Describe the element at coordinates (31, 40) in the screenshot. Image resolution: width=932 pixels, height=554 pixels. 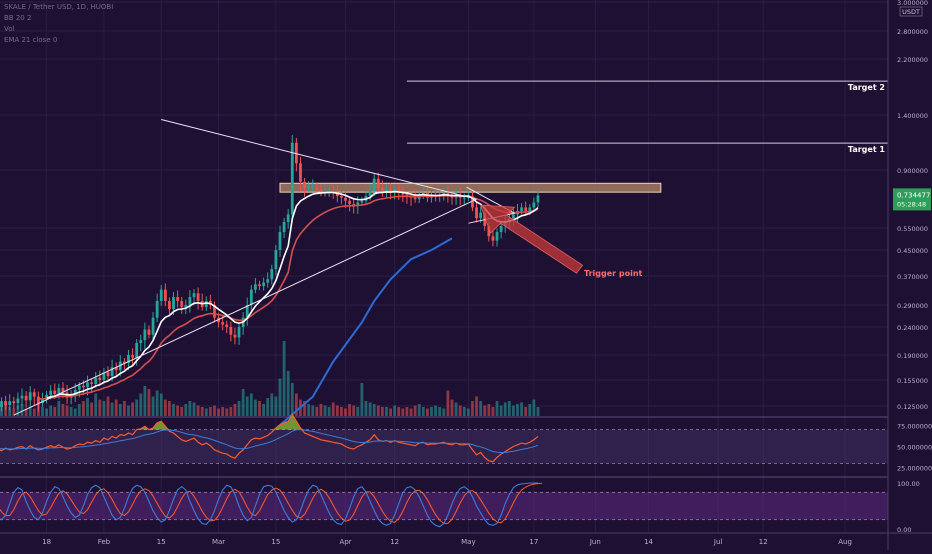
I see `legend-ema: EMA 21 close 0` at that location.